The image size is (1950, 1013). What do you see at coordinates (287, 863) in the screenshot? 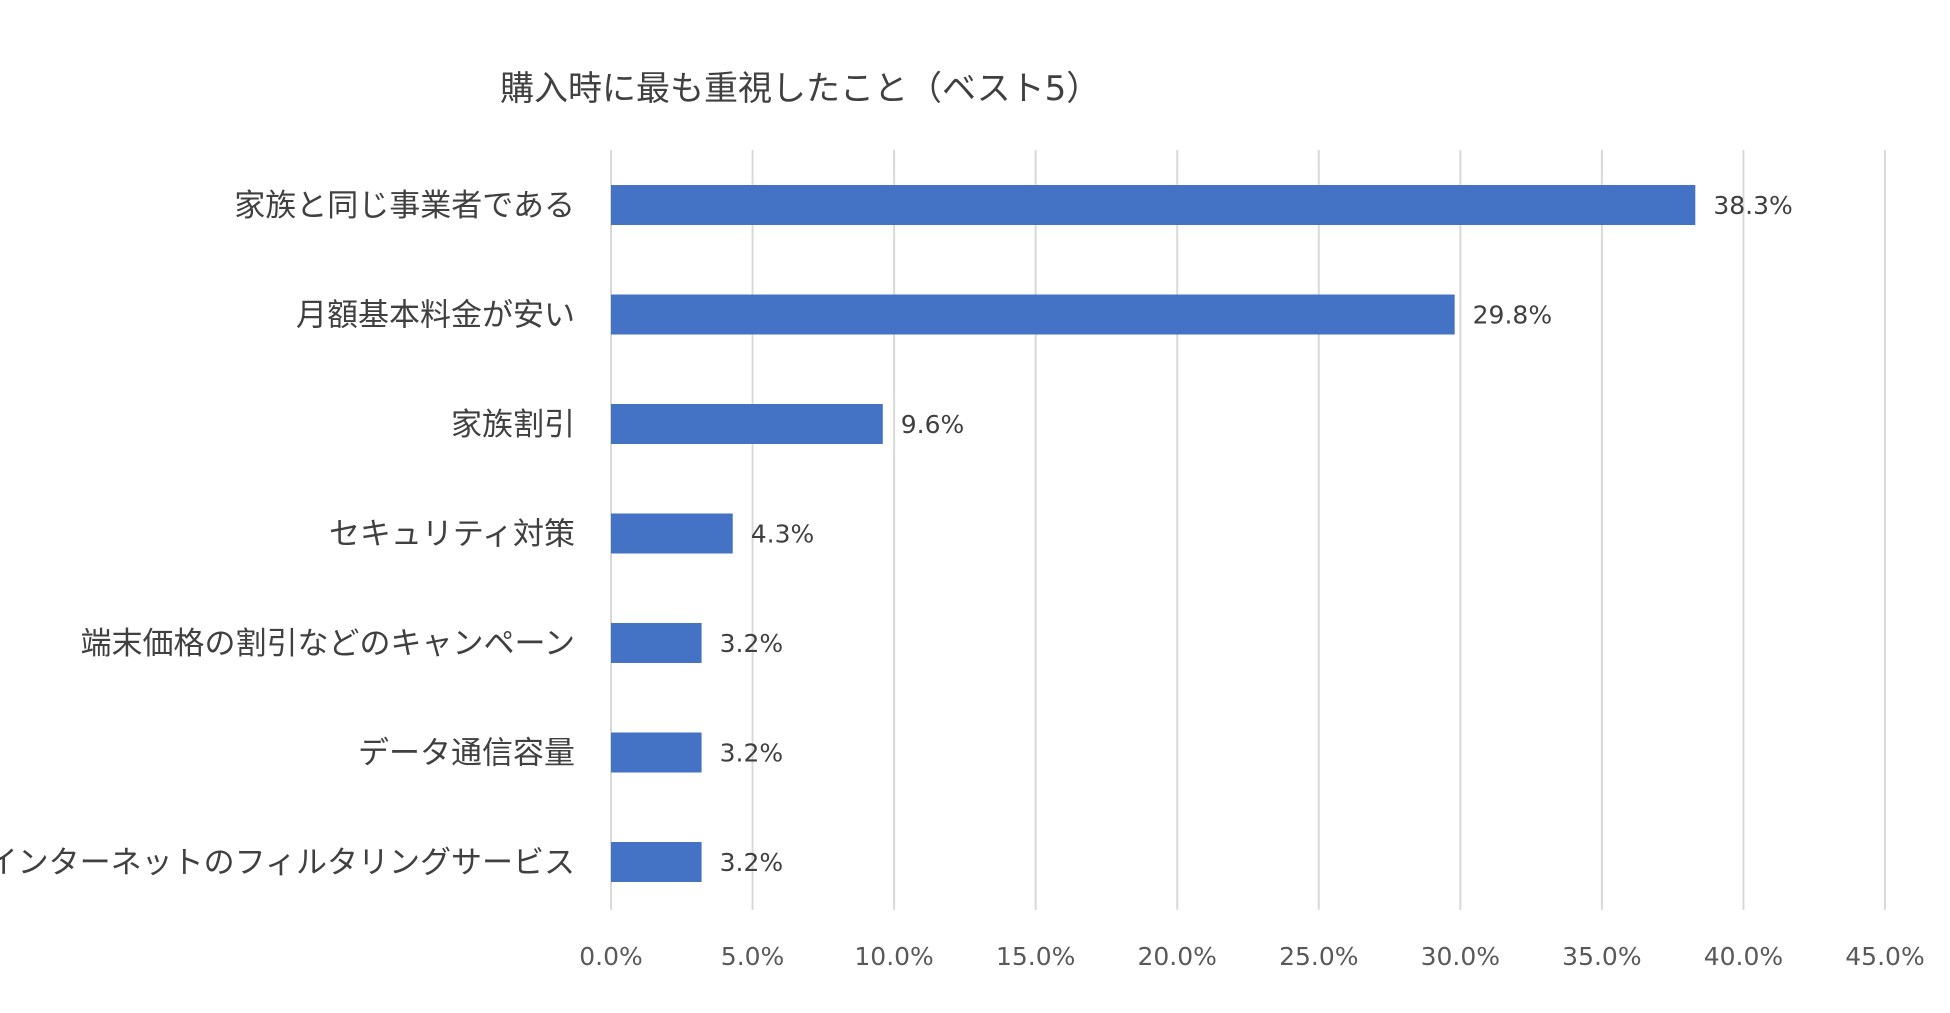
I see `category-label: インターネットのフィルタリングサービス` at bounding box center [287, 863].